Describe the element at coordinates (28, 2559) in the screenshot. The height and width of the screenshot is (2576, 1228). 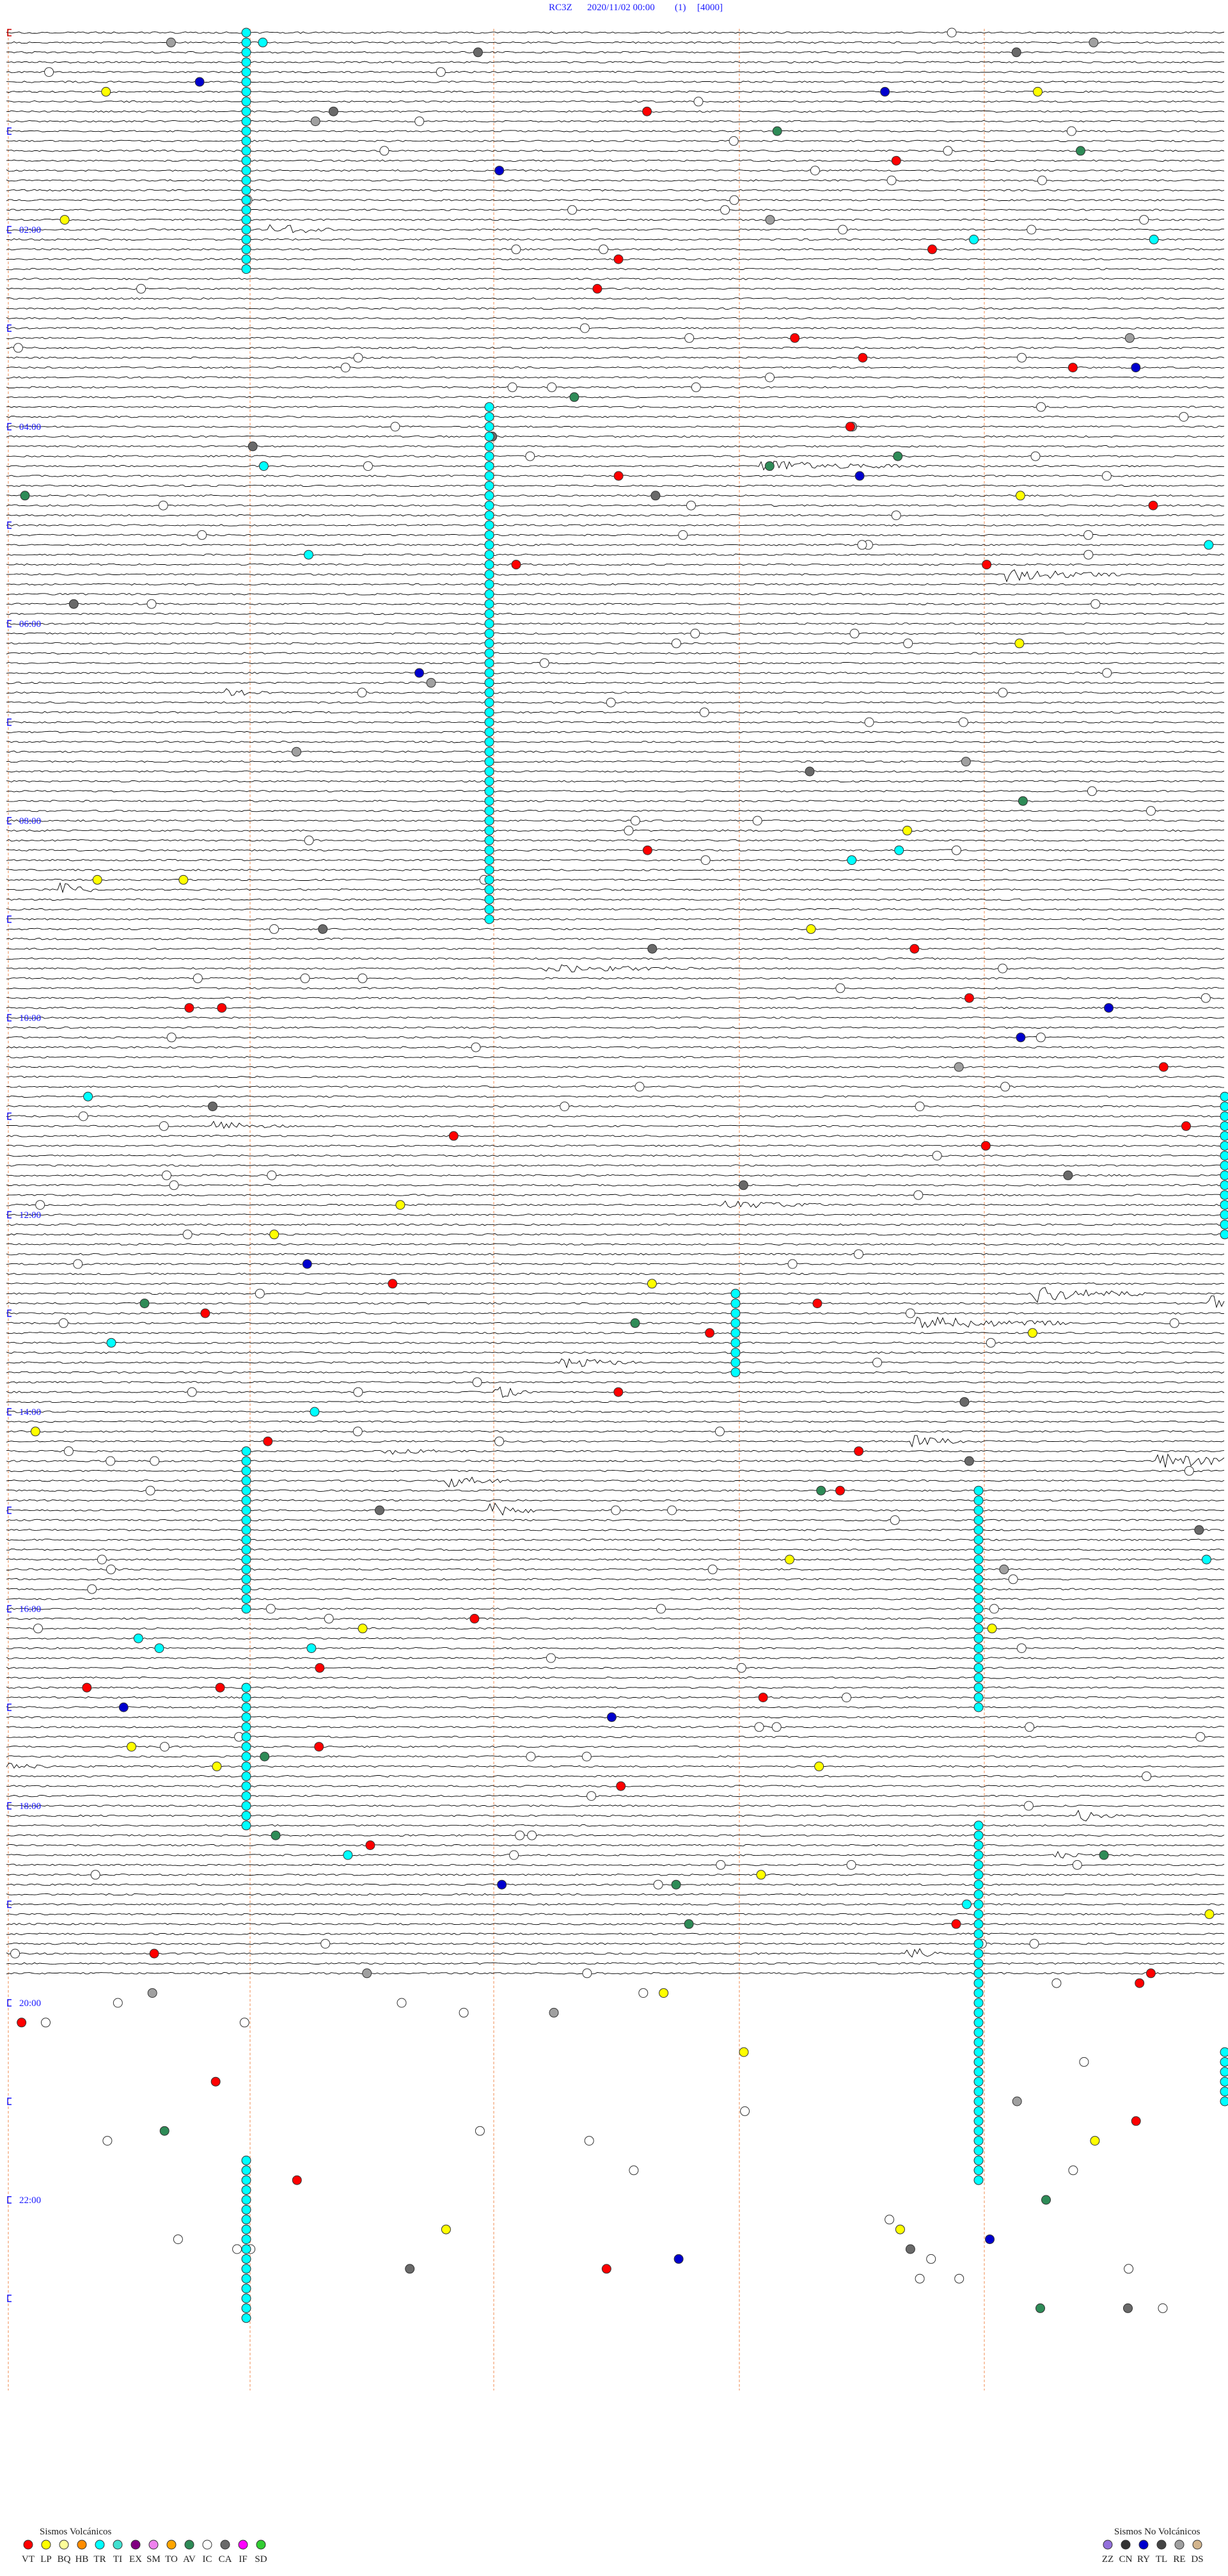
I see `legend-code: VT` at that location.